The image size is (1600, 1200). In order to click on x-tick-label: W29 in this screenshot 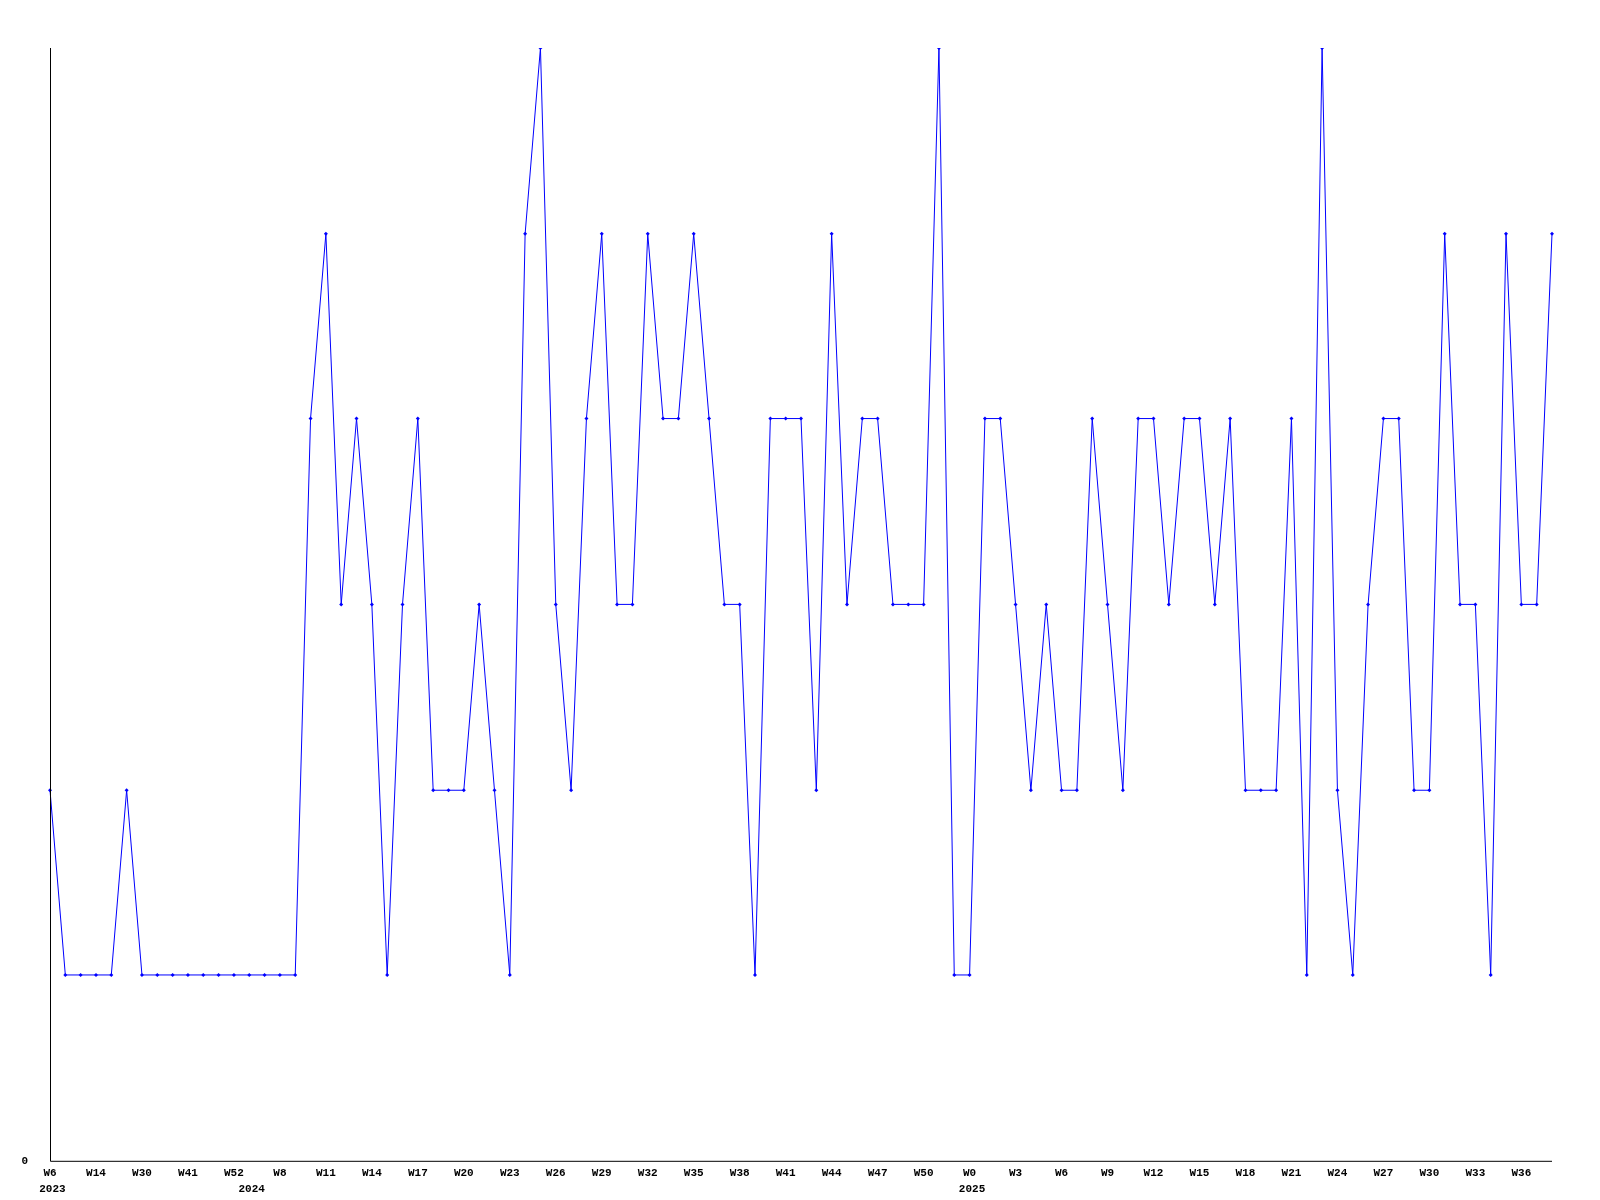, I will do `click(601, 1173)`.